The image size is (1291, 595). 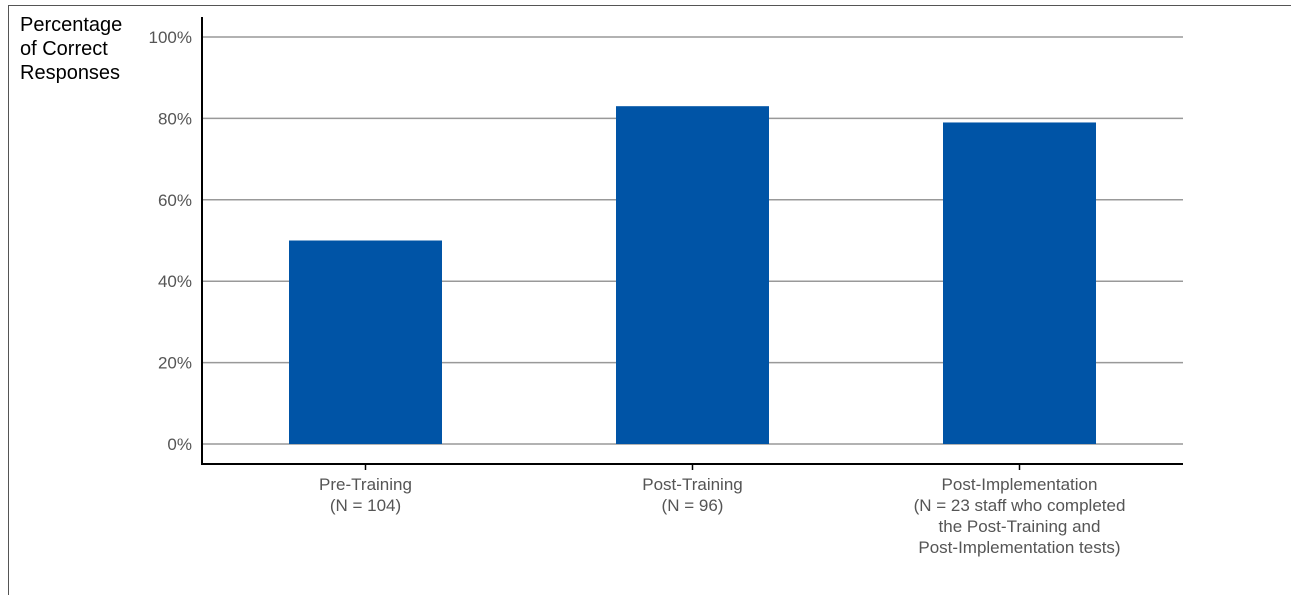 What do you see at coordinates (64, 49) in the screenshot?
I see `y-axis-label-line-2: of Correct` at bounding box center [64, 49].